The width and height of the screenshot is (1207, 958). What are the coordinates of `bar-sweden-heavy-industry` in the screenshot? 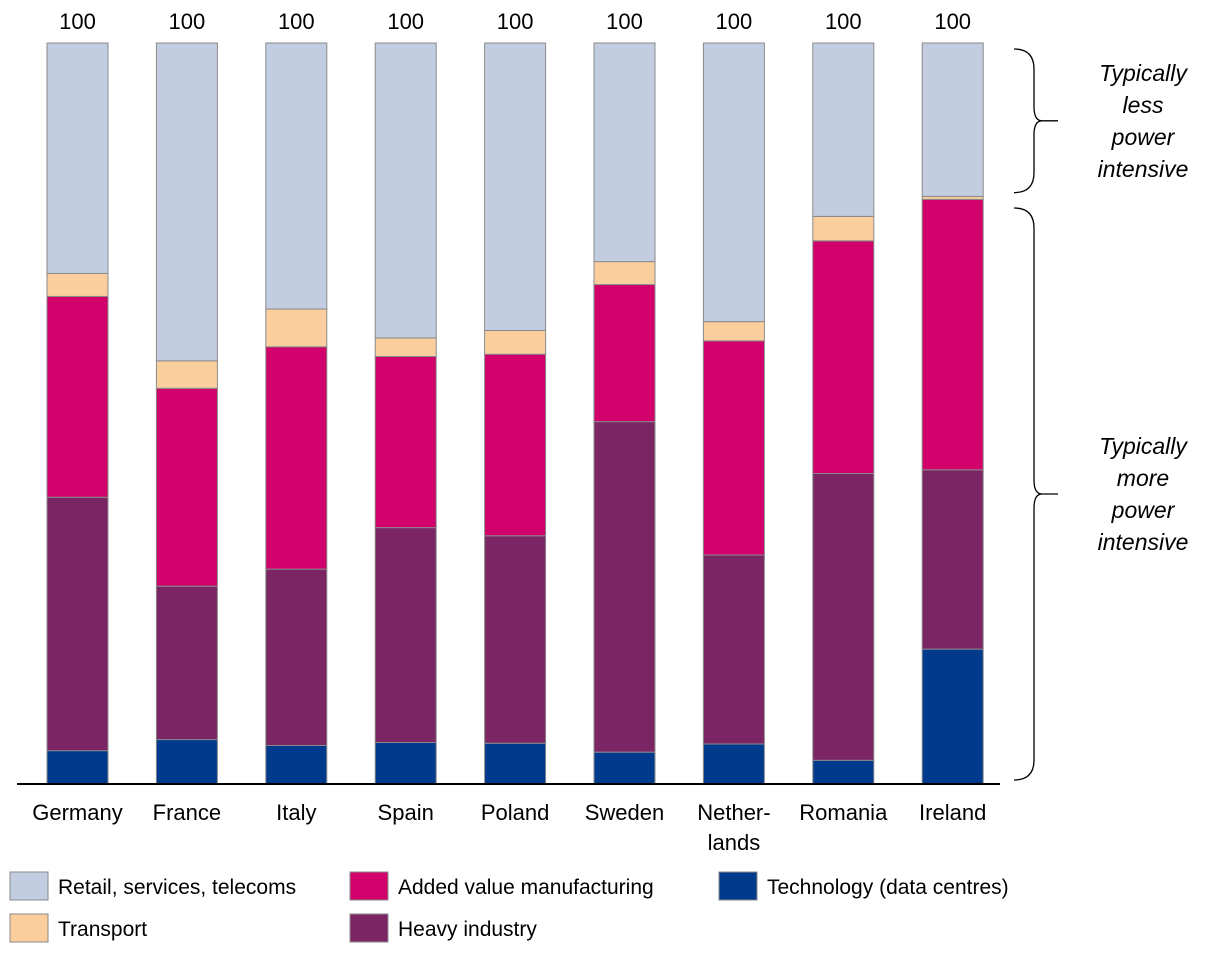 It's located at (624, 587).